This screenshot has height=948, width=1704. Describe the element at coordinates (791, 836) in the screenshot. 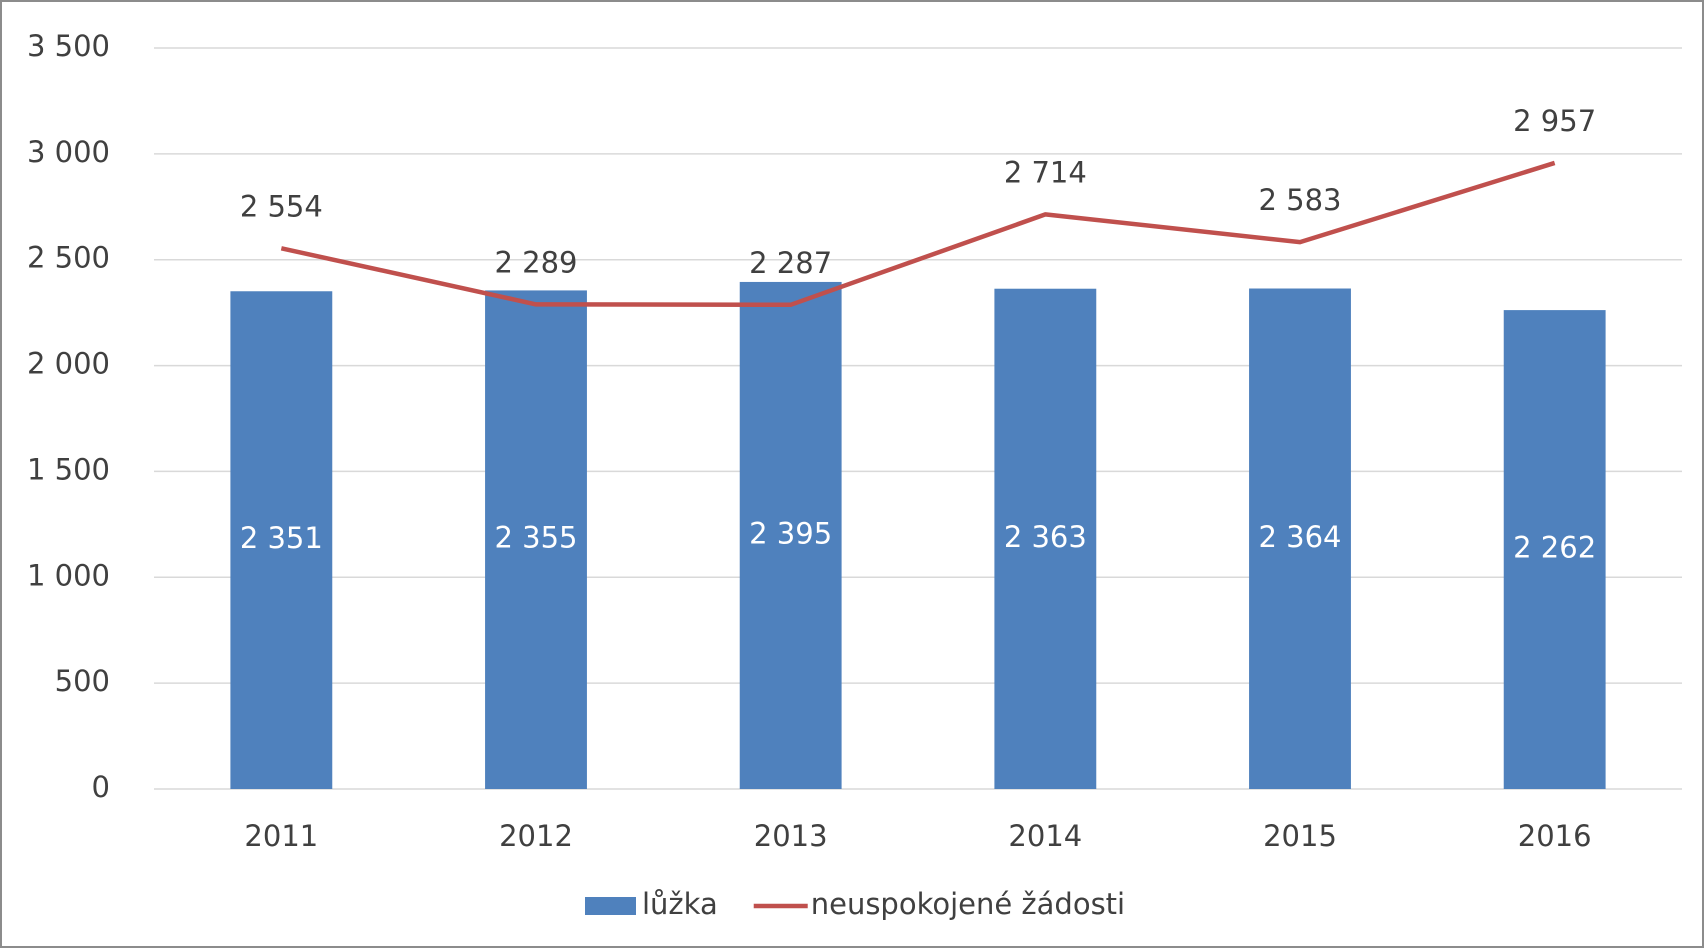

I see `x-tick-label: 2013` at that location.